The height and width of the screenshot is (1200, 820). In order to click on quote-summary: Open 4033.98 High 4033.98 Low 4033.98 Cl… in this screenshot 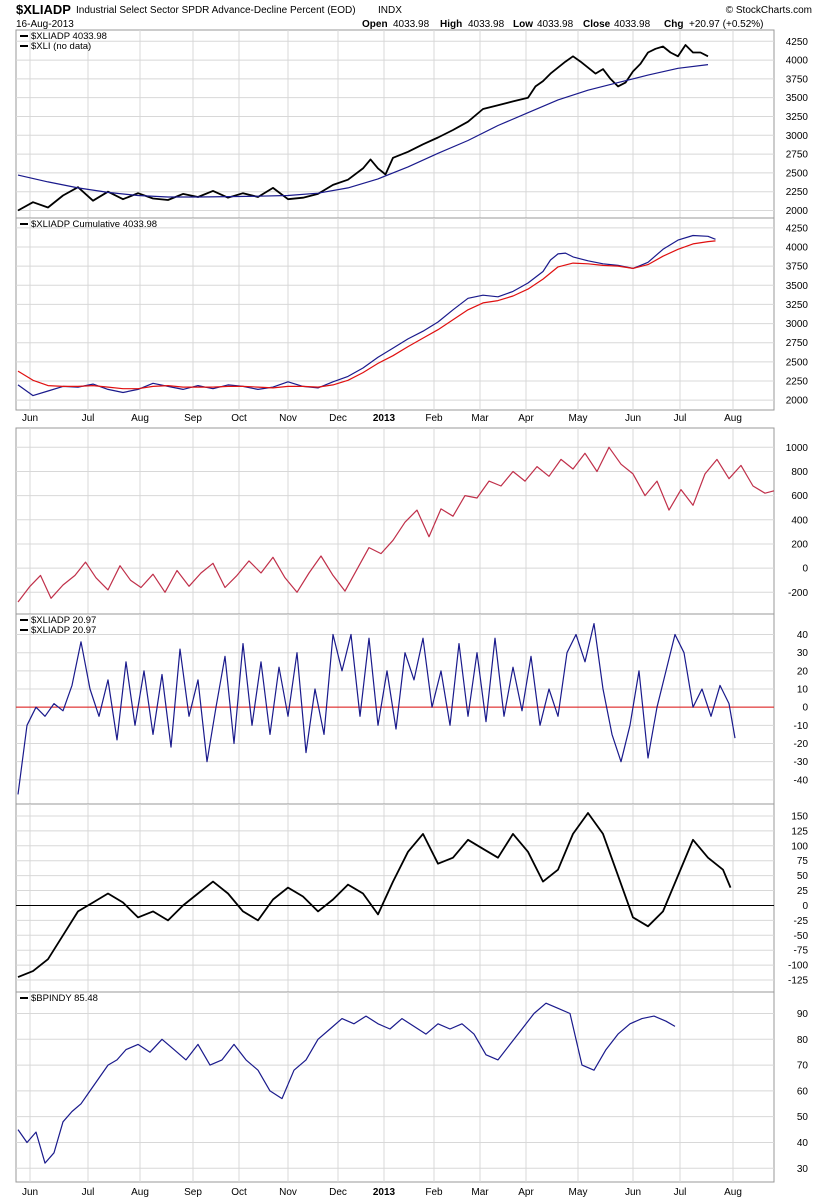, I will do `click(563, 24)`.